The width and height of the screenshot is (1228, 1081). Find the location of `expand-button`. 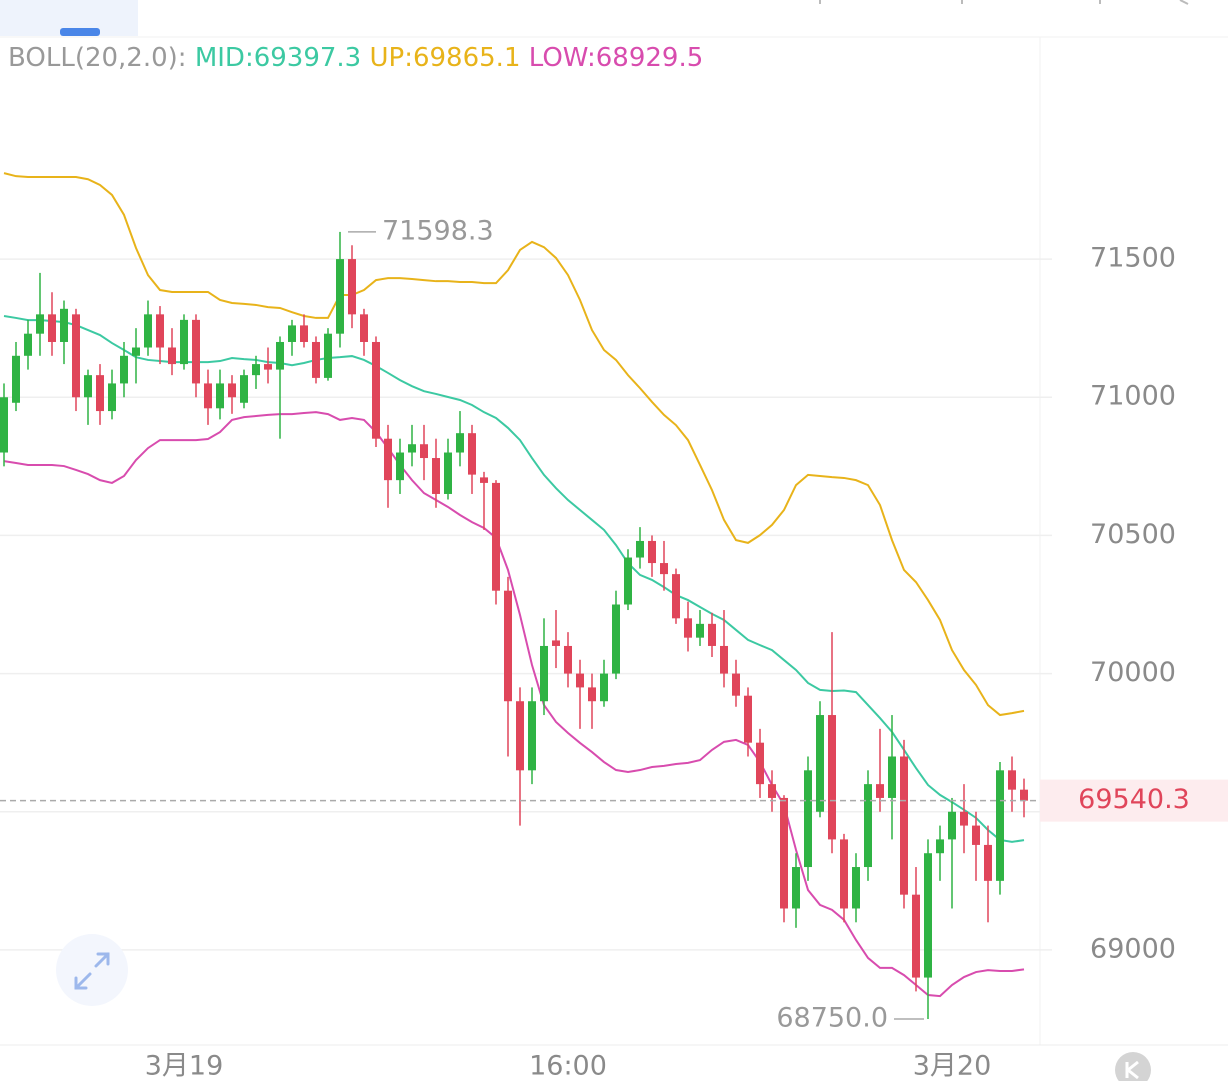

expand-button is located at coordinates (92, 970).